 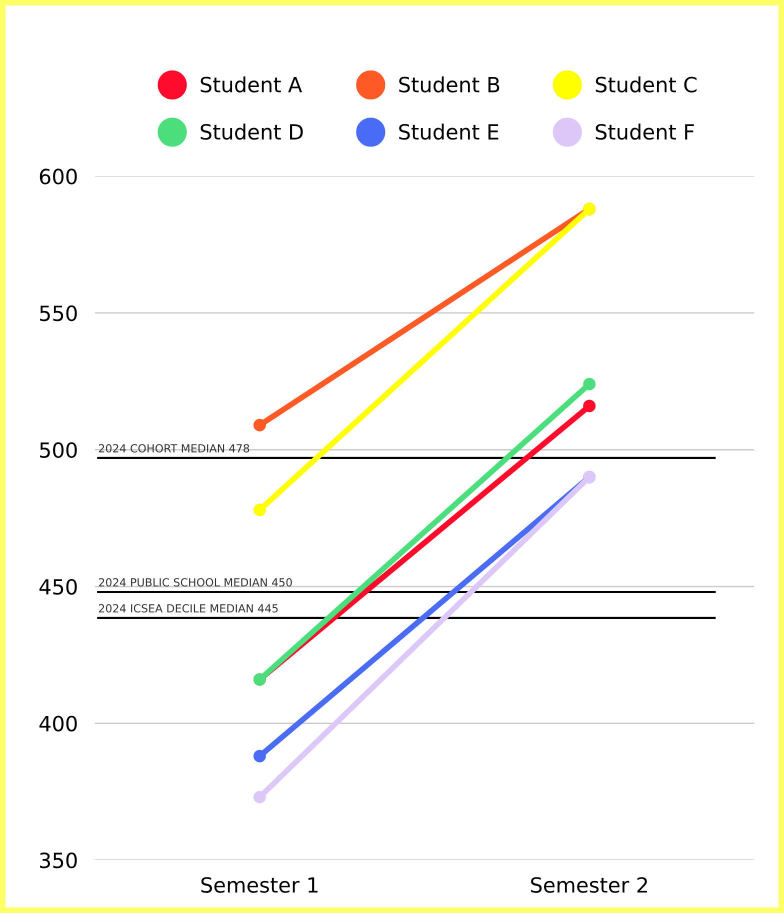 I want to click on y-tick-label: 350, so click(x=58, y=860).